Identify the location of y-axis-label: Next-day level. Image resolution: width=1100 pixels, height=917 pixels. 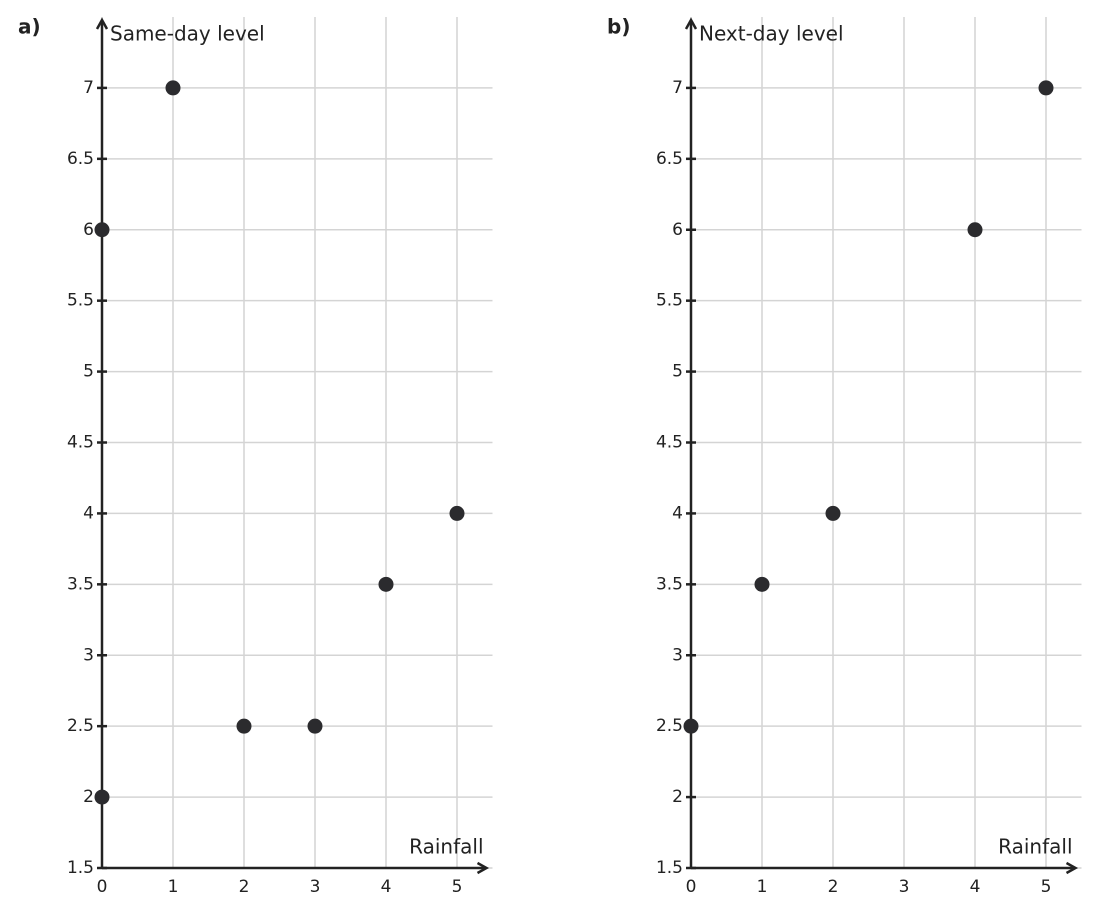
(771, 34).